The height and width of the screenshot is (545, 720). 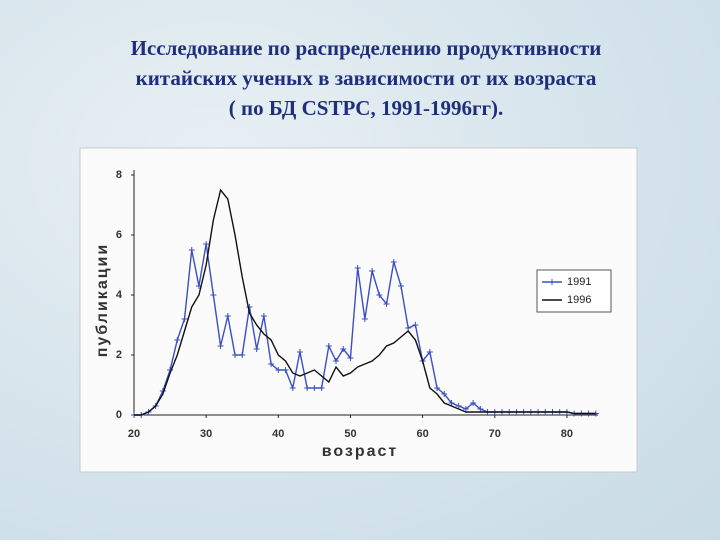 What do you see at coordinates (495, 434) in the screenshot?
I see `x-tick-label: 70` at bounding box center [495, 434].